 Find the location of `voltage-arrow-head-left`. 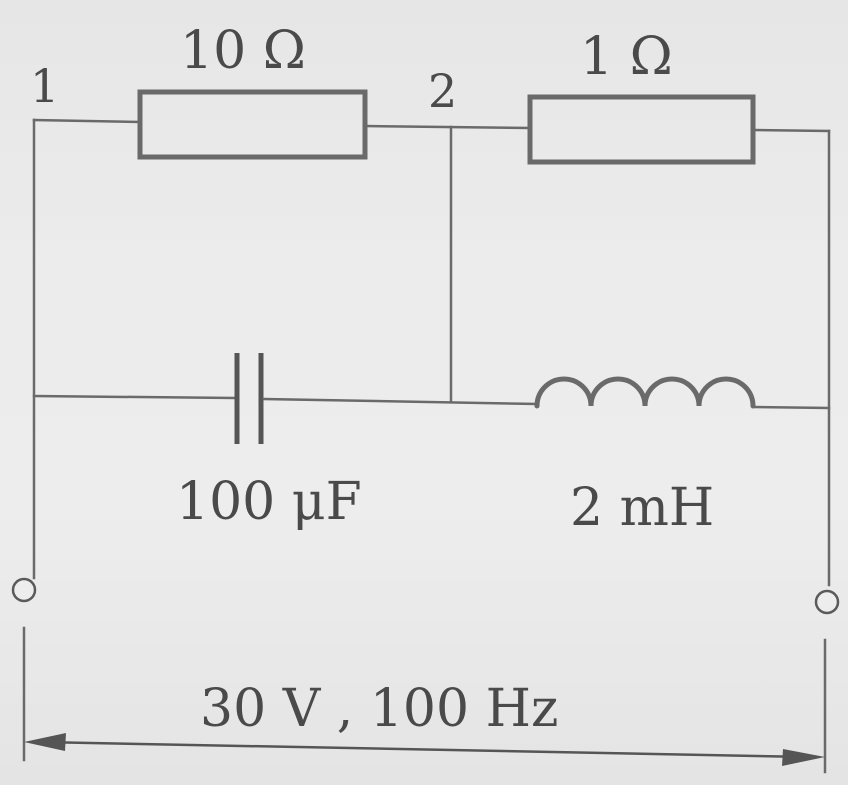

voltage-arrow-head-left is located at coordinates (45, 742).